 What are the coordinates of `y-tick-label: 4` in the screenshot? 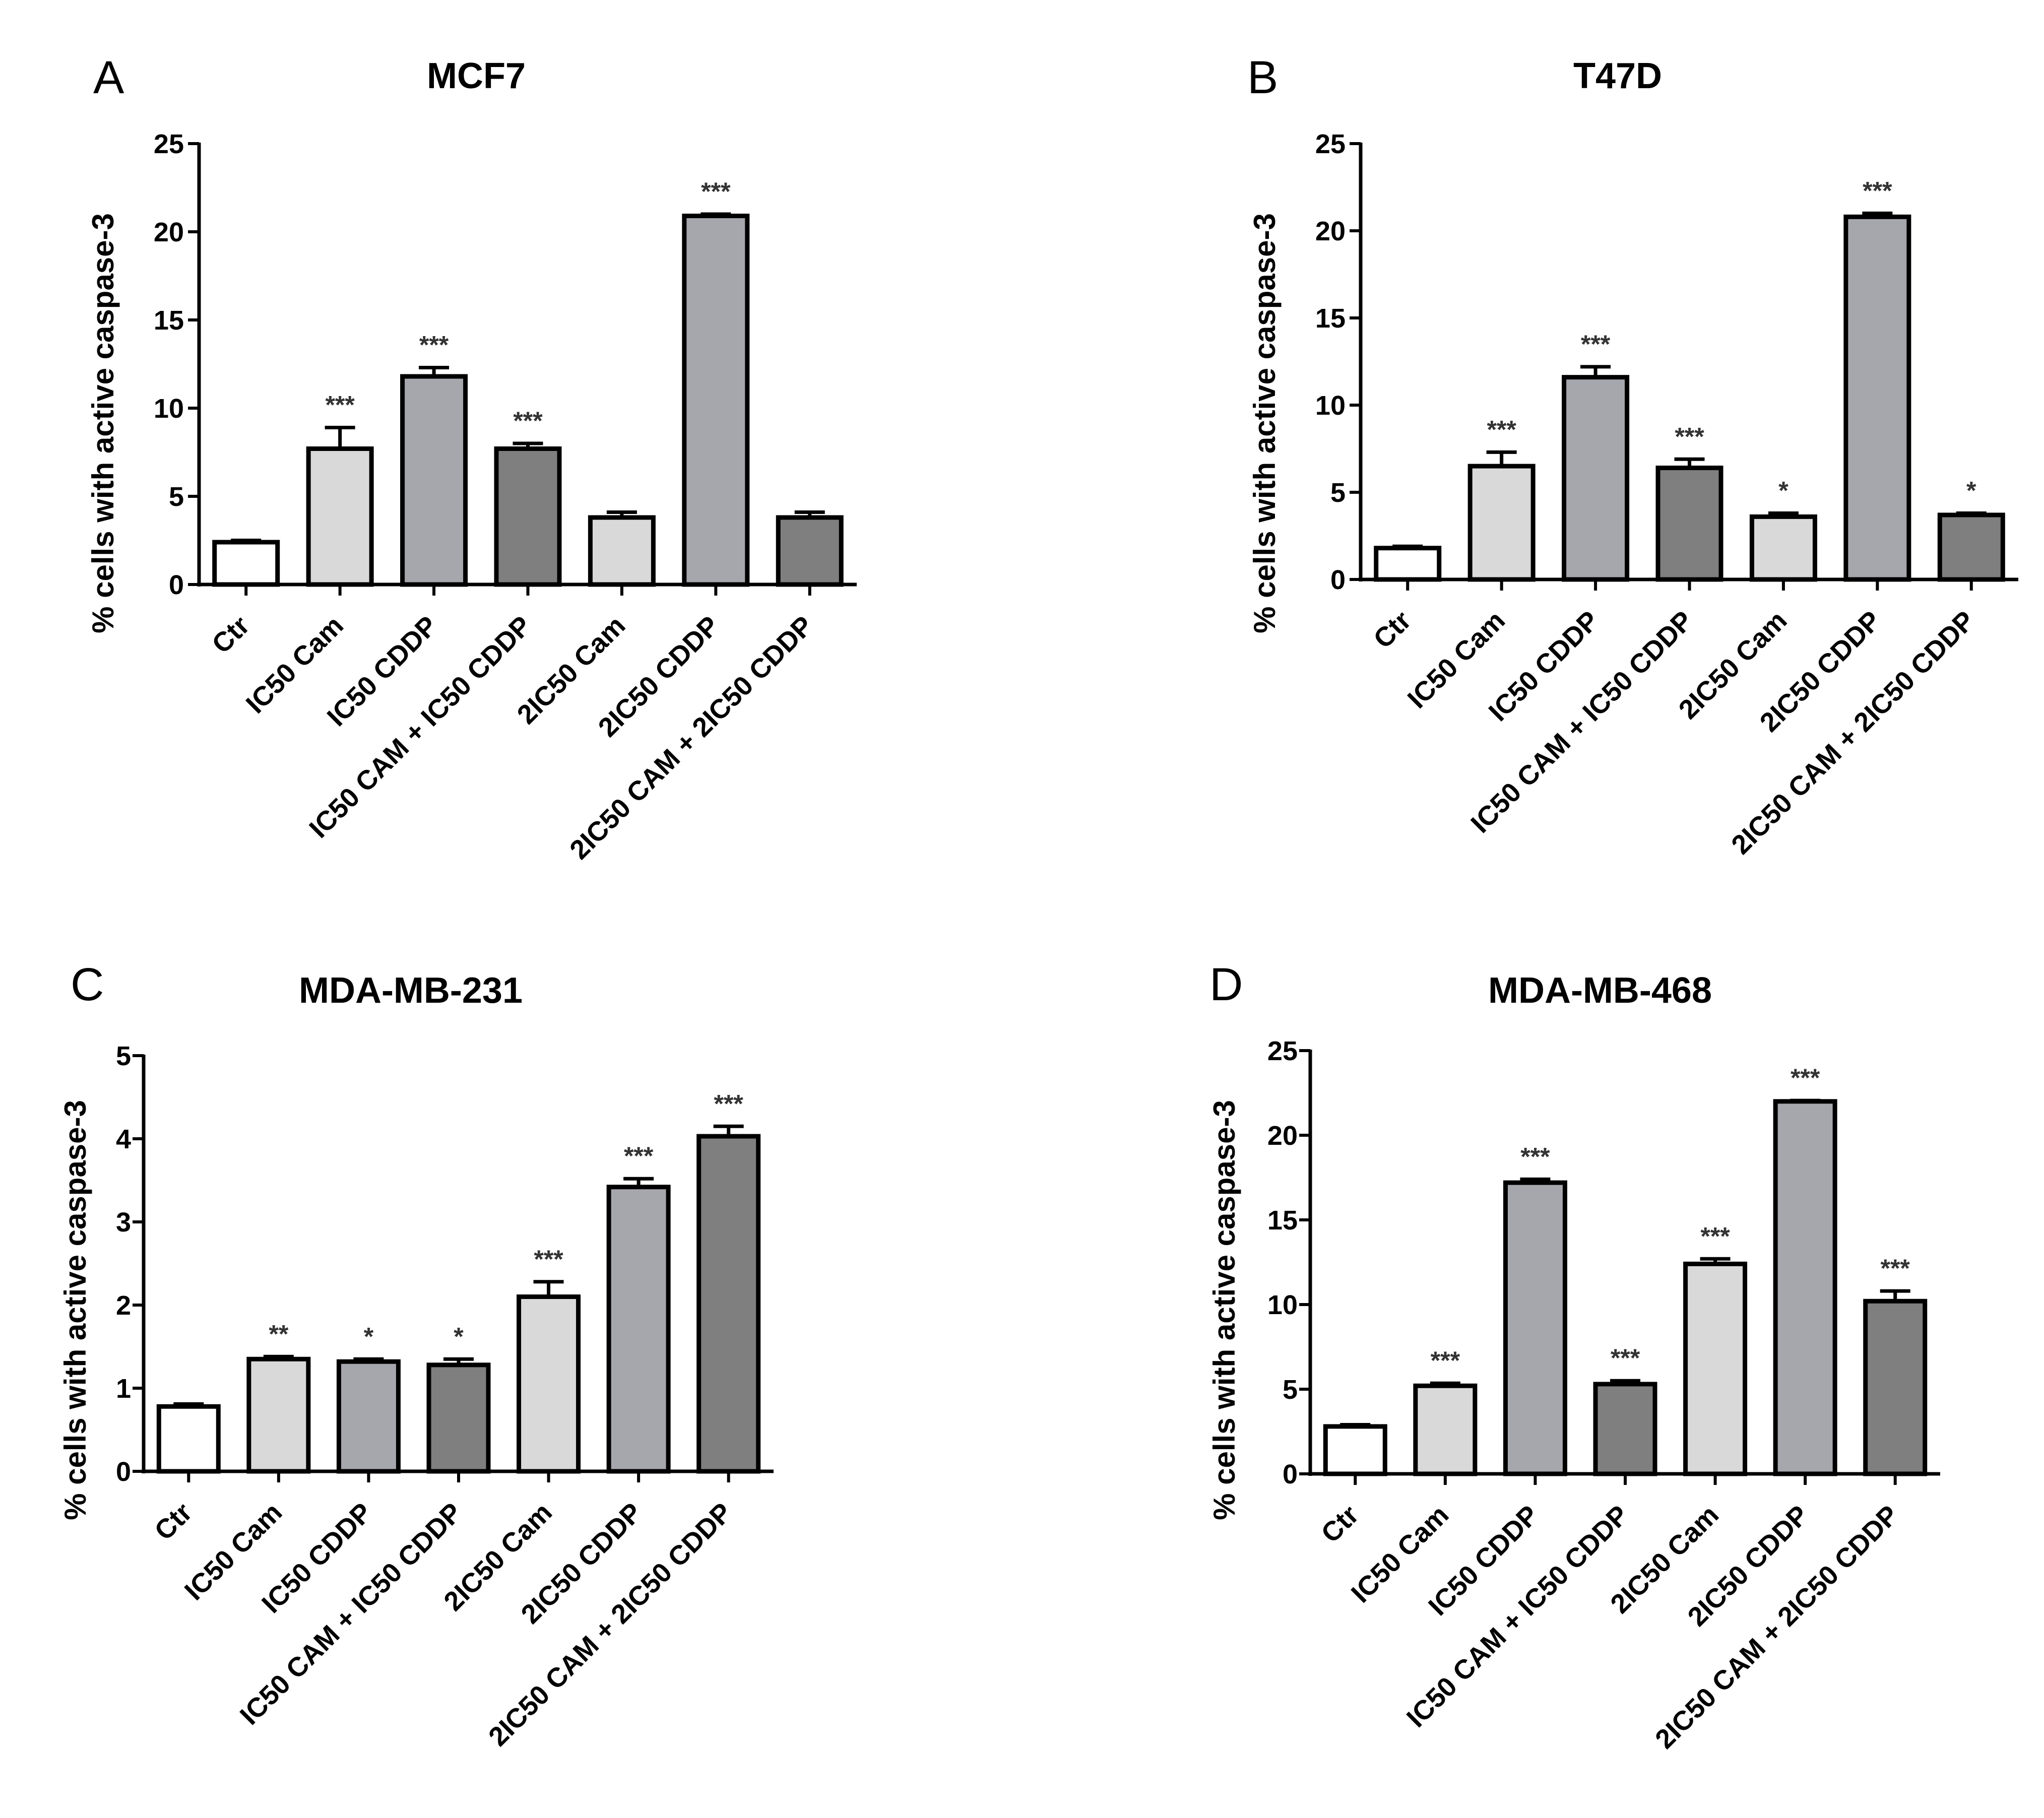 It's located at (123, 1139).